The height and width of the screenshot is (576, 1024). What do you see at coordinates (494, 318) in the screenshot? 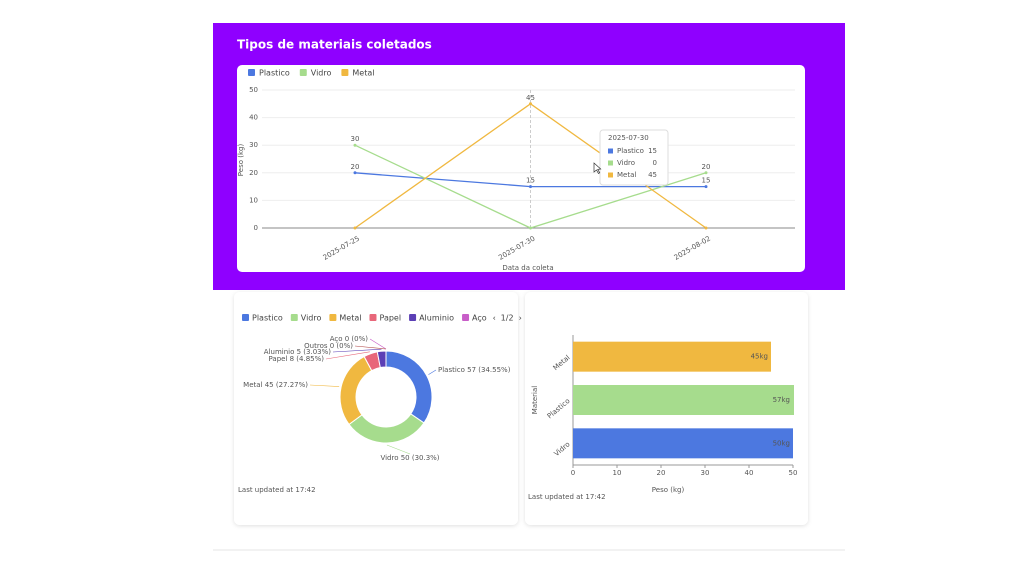
I see `legend-prev: ‹` at bounding box center [494, 318].